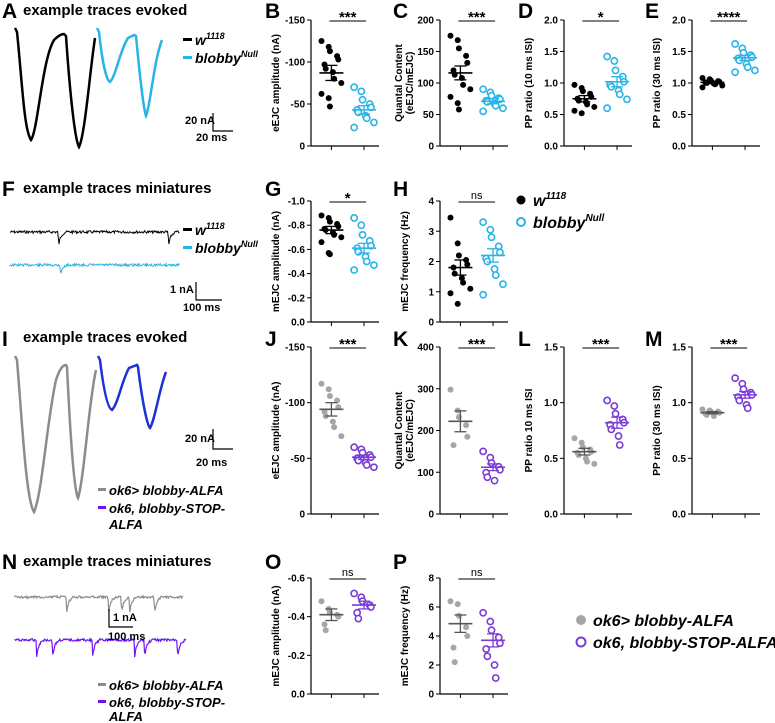  Describe the element at coordinates (578, 81) in the screenshot. I see `chart-D: 0.0 0.5 1.0 1.5 2.0 PP ratio (10 ms ISI) *` at that location.